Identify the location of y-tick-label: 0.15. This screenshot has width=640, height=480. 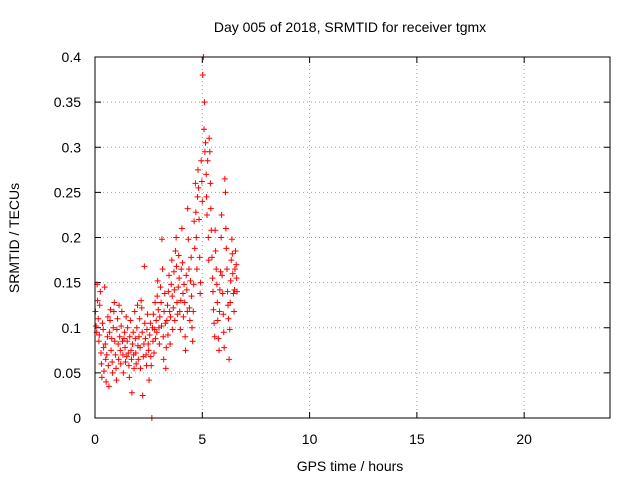
(67, 283).